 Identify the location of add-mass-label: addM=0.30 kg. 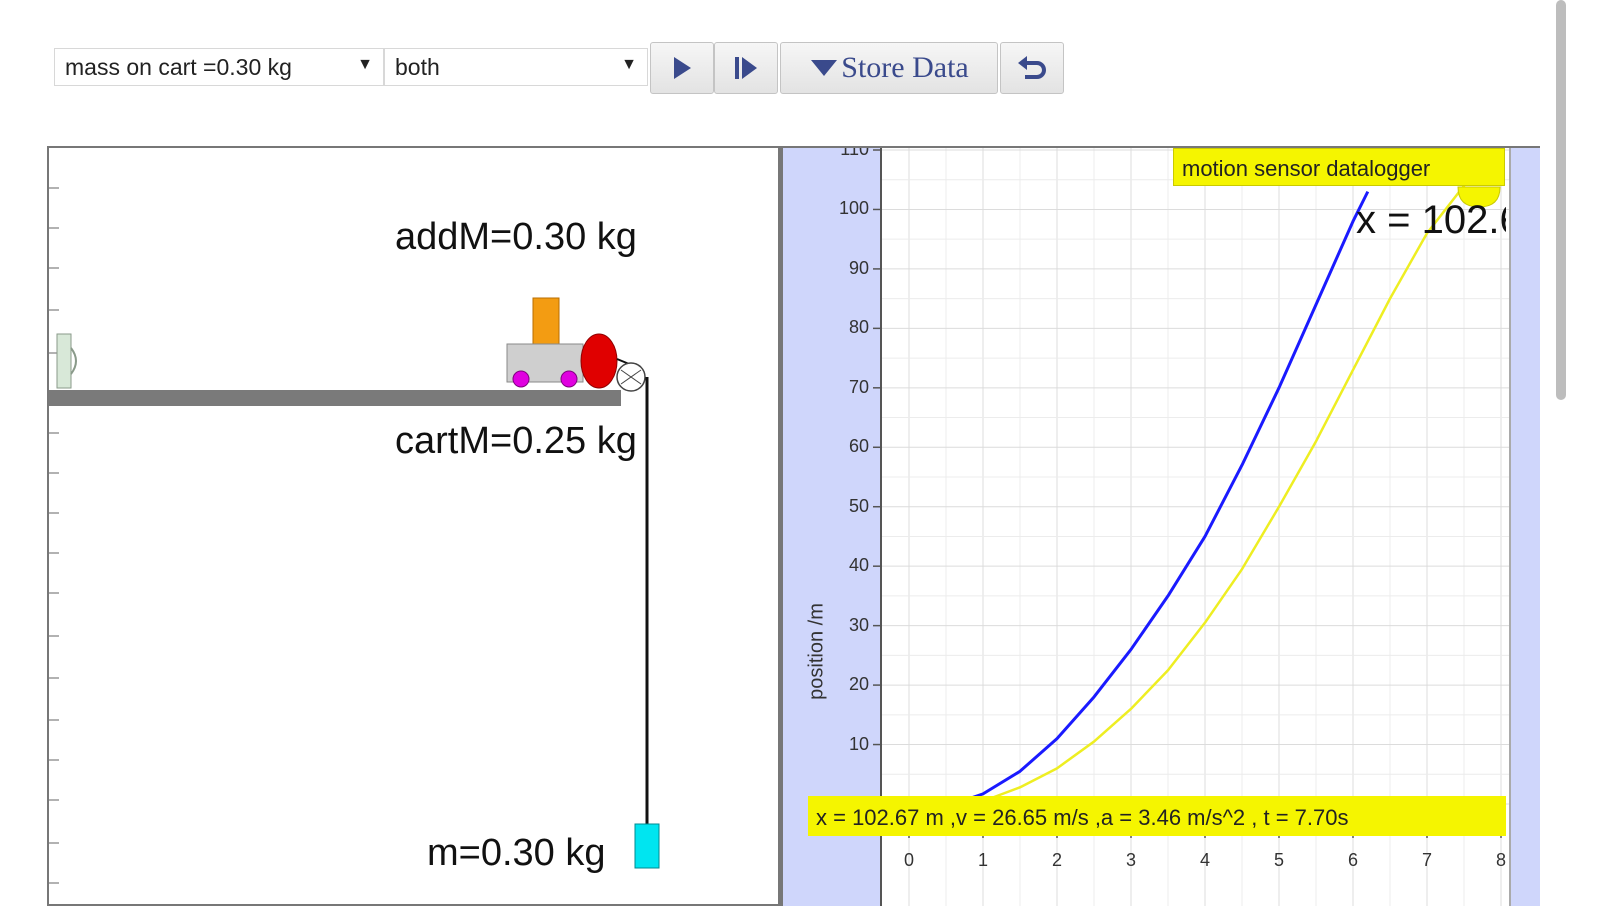
(516, 237).